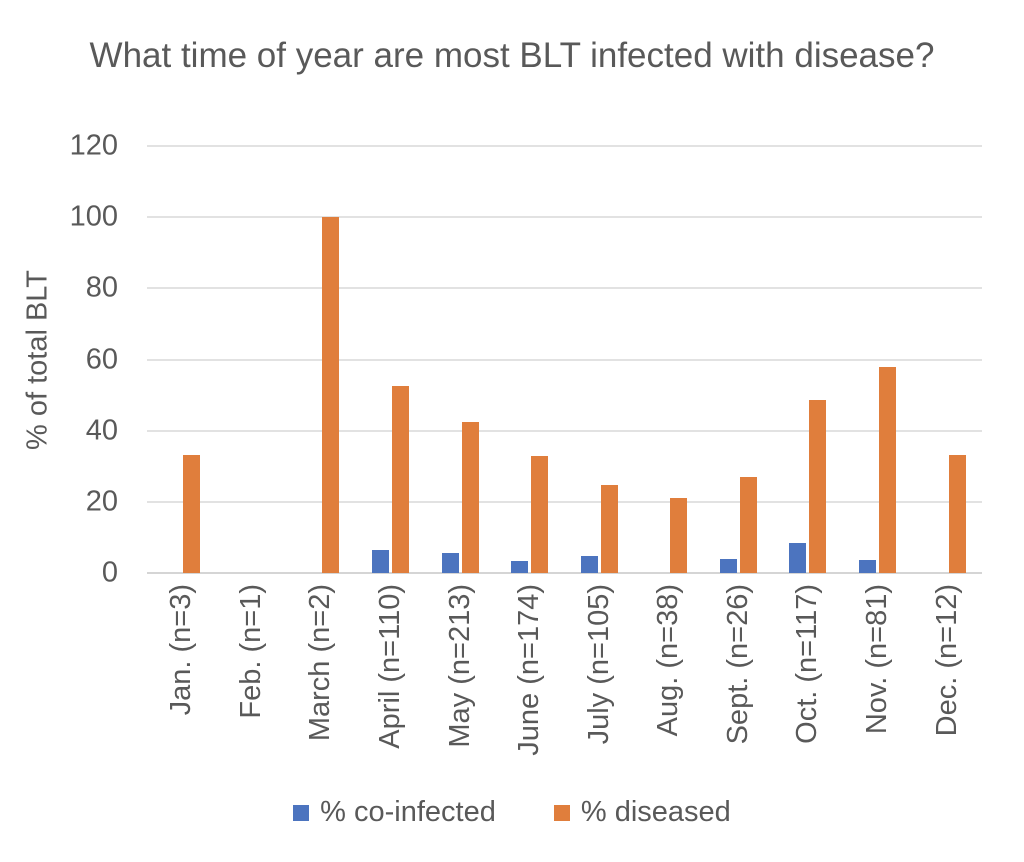  I want to click on x-label-cell: Dec. (n=12), so click(947, 686).